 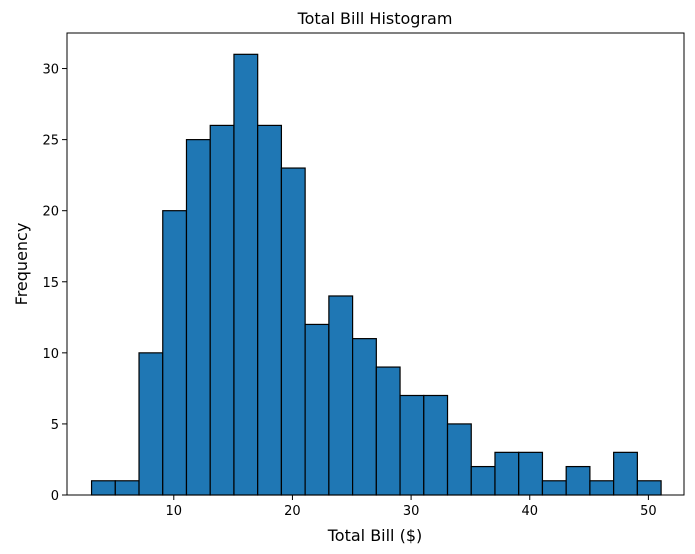 I want to click on x-tick-label: 50, so click(x=648, y=511).